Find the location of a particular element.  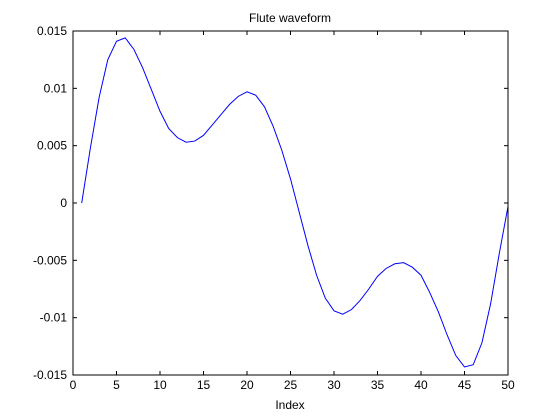

x-axis-label: Index is located at coordinates (289, 405).